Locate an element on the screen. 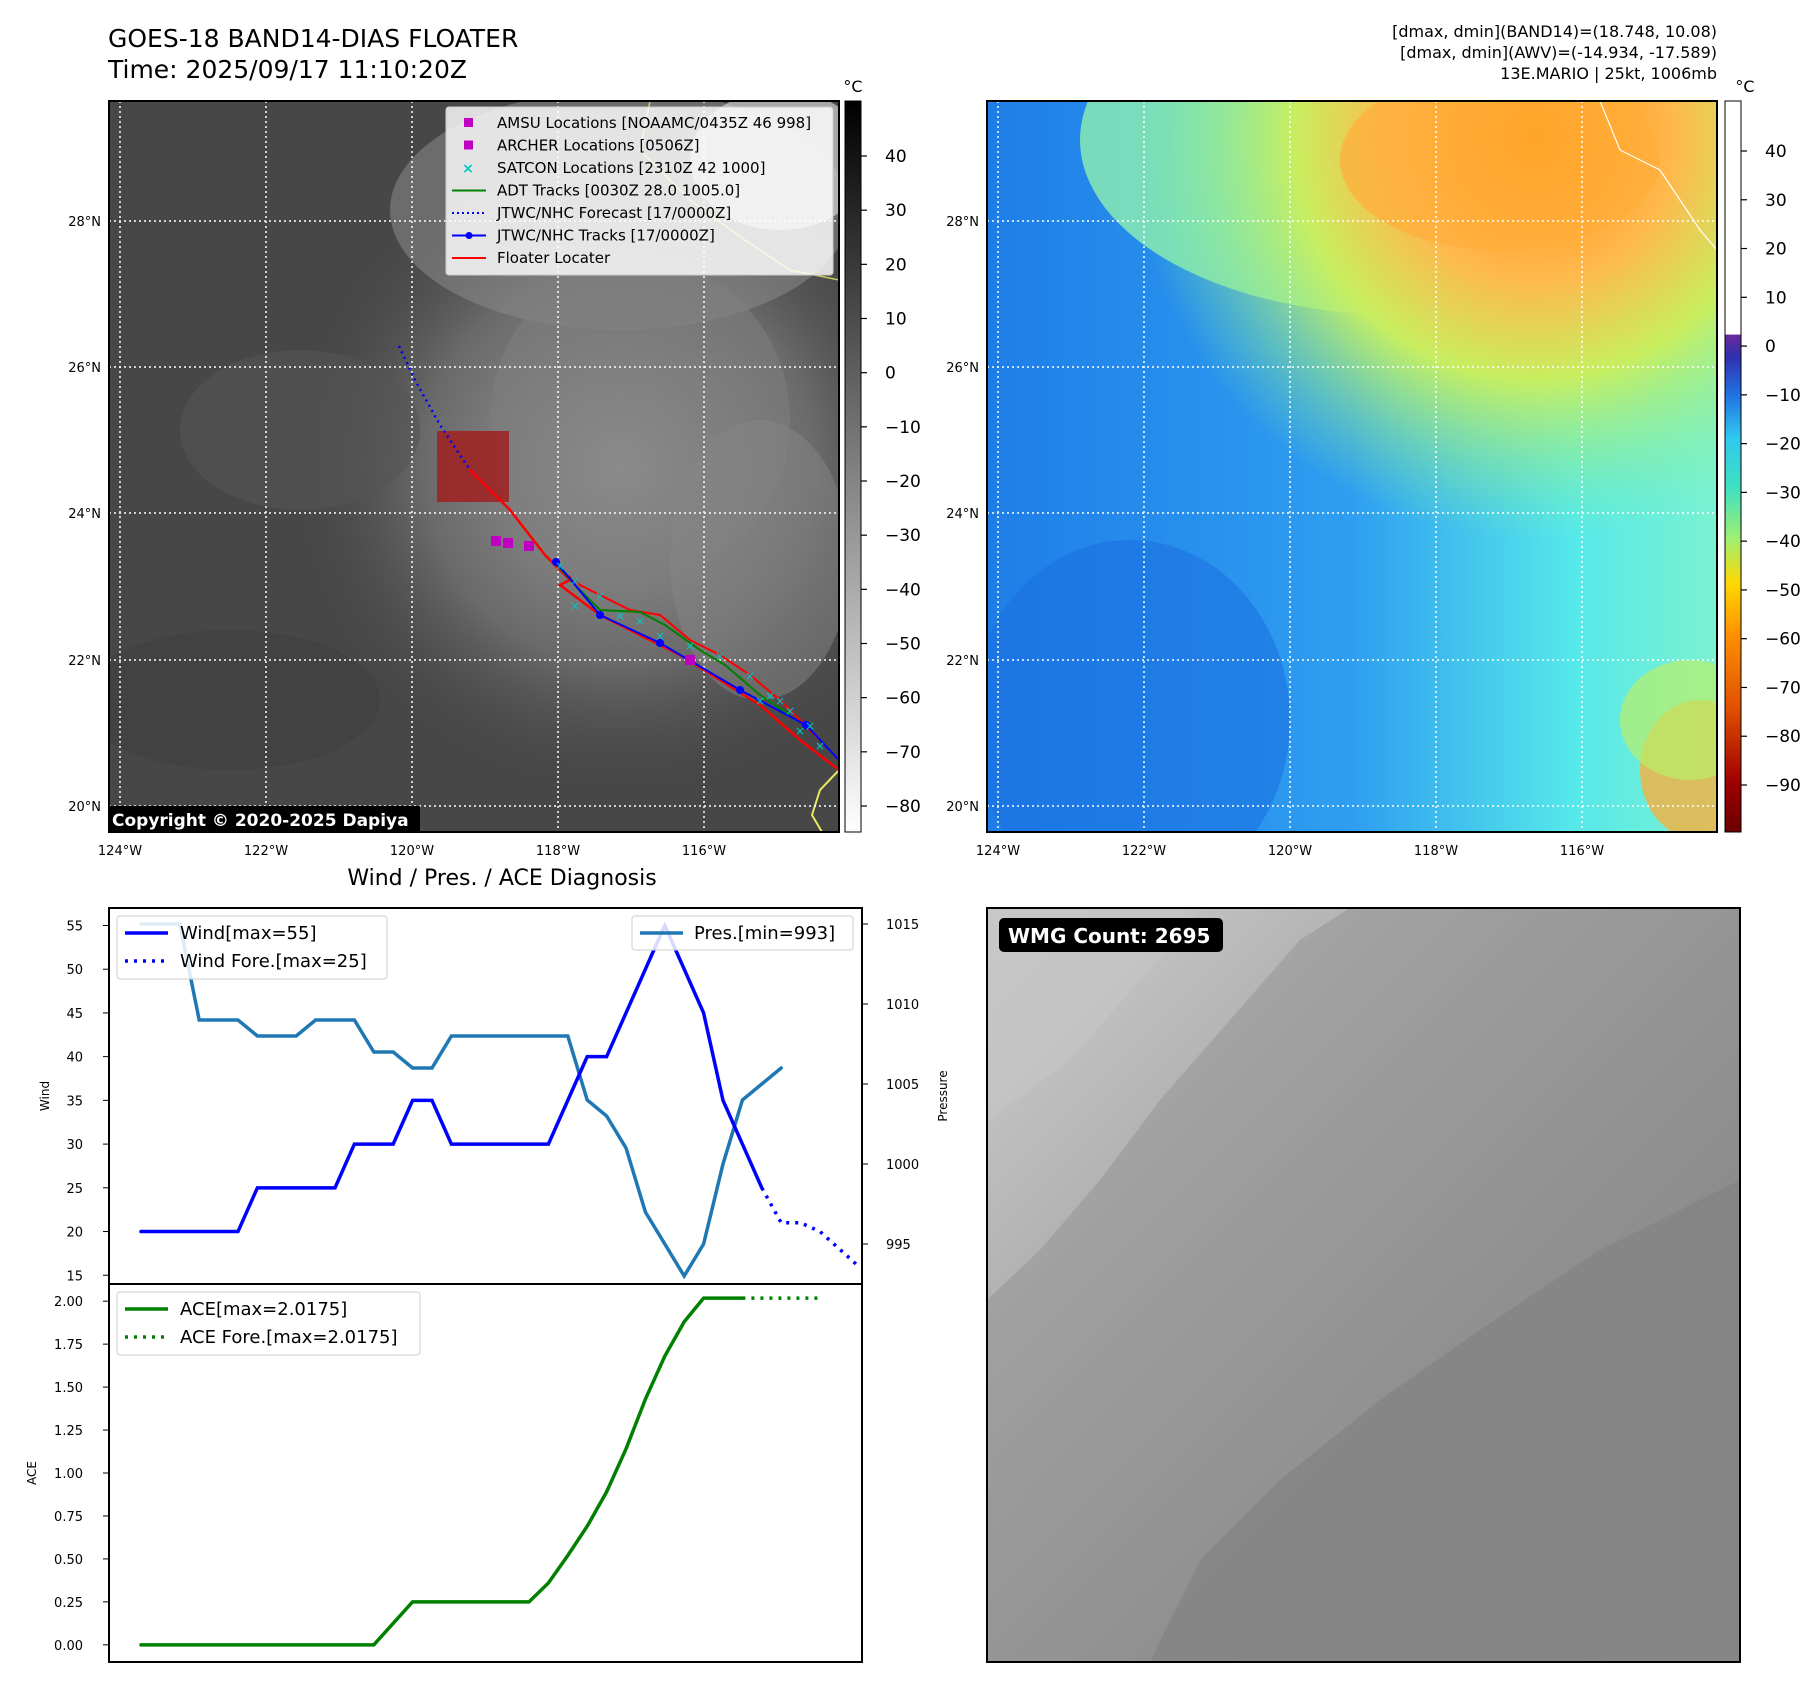 The height and width of the screenshot is (1690, 1801). ir-lon-tick-label: 120°W is located at coordinates (412, 851).